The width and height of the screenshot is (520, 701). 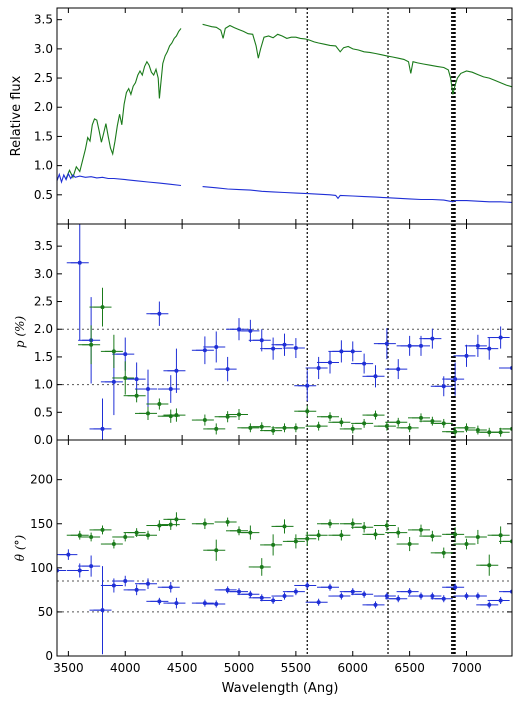 What do you see at coordinates (43, 246) in the screenshot?
I see `y-tick-label: 3.5` at bounding box center [43, 246].